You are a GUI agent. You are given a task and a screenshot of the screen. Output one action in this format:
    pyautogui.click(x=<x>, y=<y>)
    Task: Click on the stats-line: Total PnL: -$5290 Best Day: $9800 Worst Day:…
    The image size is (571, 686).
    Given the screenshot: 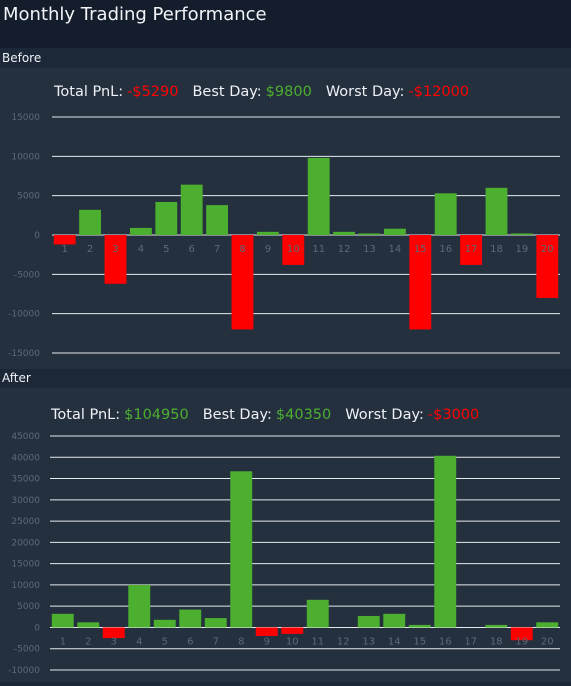 What is the action you would take?
    pyautogui.click(x=261, y=92)
    